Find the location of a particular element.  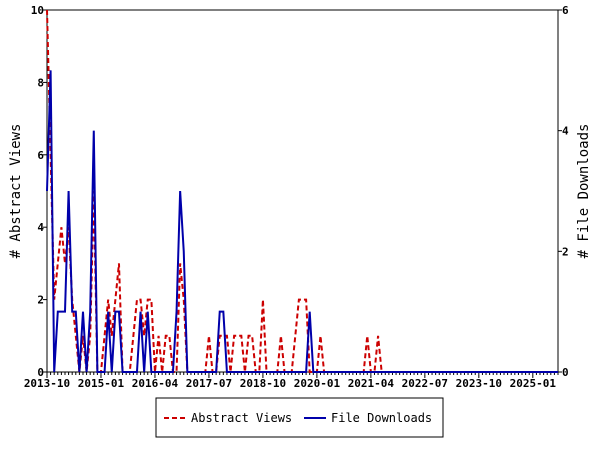

y2-tick-label: 2 is located at coordinates (565, 251).